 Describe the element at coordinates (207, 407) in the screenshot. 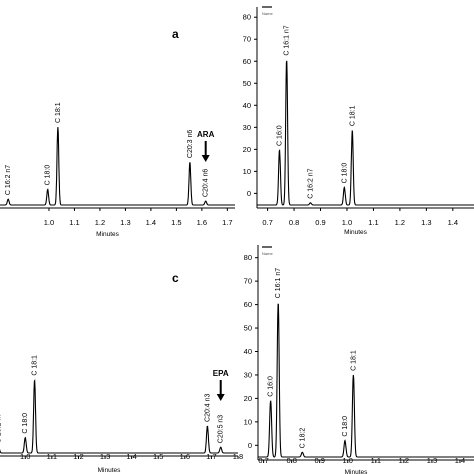

I see `peak-label: C20:4 n3` at that location.